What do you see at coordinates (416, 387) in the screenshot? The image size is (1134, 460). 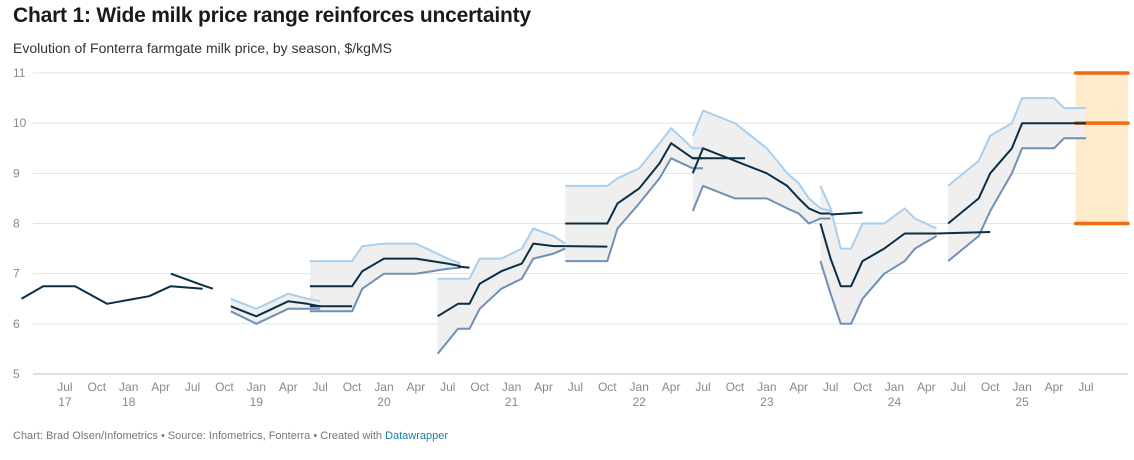 I see `x-tick-month-11: Apr` at bounding box center [416, 387].